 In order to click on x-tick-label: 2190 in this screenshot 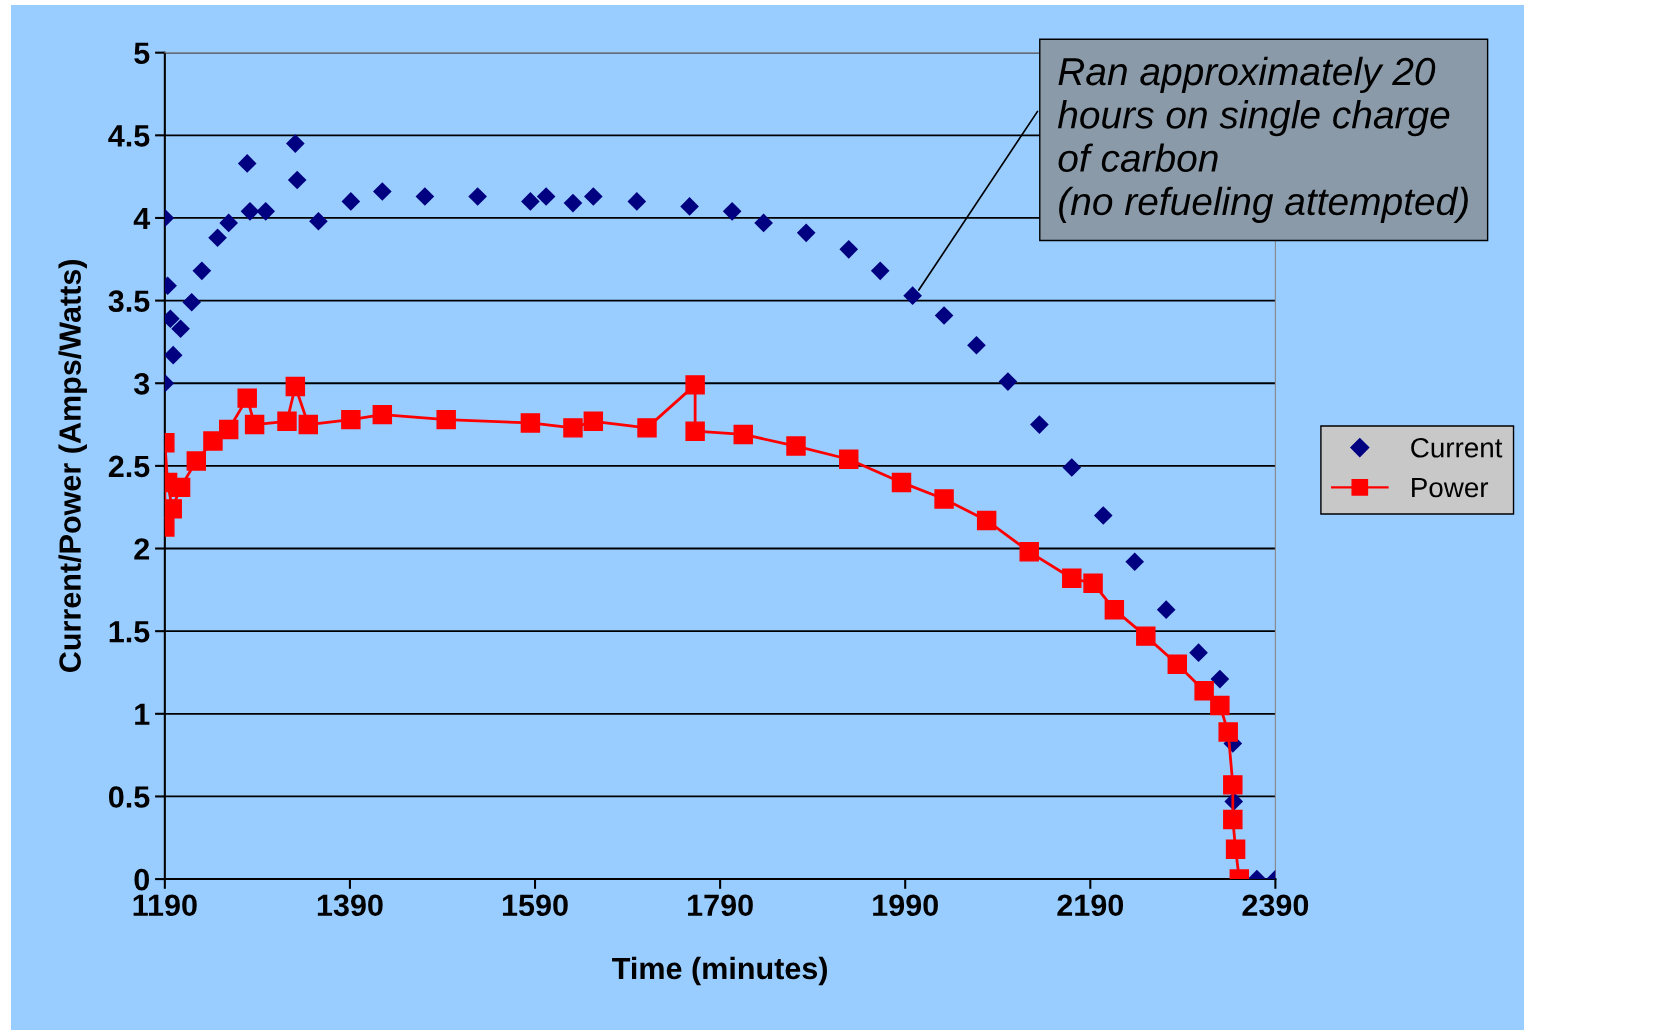, I will do `click(1090, 905)`.